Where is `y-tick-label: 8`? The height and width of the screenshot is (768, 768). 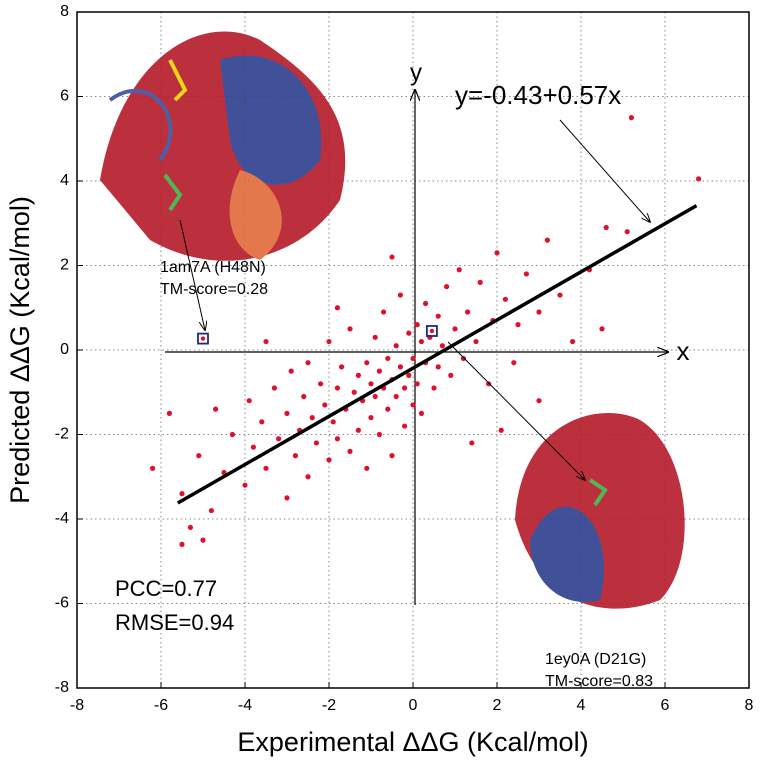
y-tick-label: 8 is located at coordinates (64, 11).